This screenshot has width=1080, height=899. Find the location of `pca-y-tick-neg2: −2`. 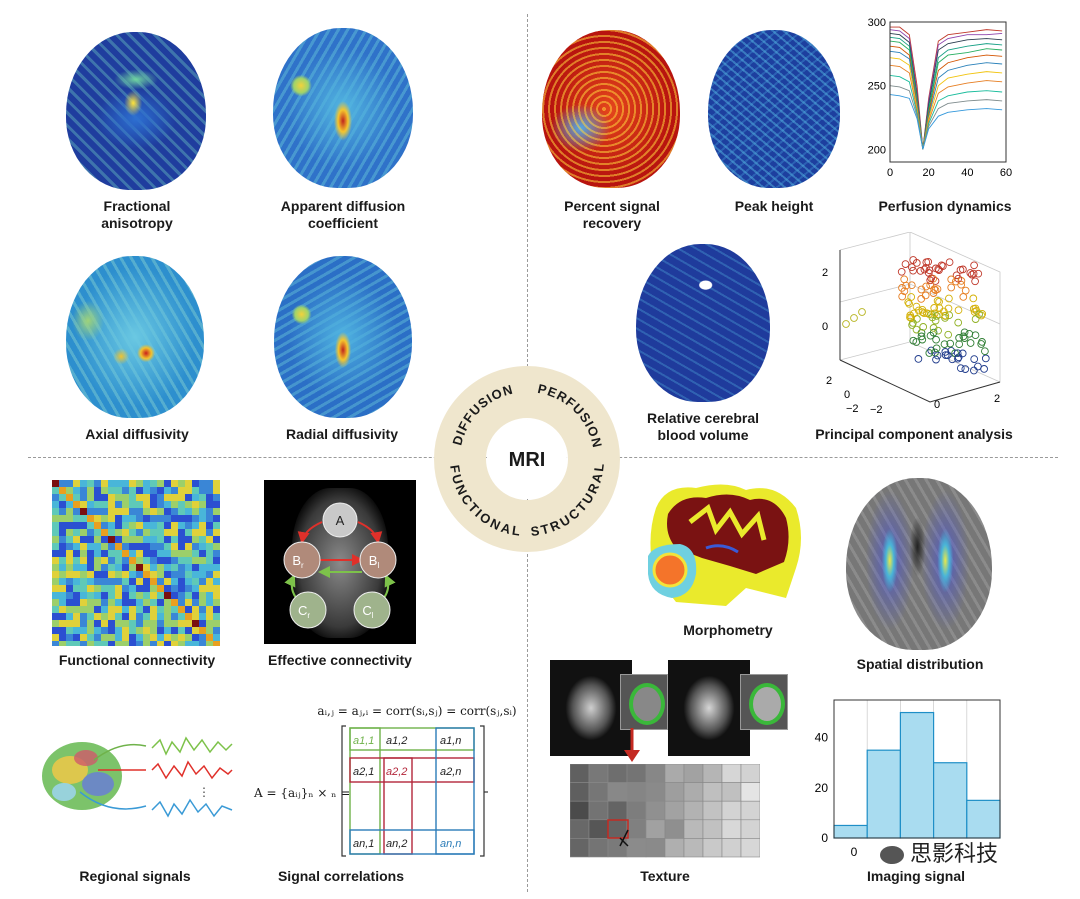

pca-y-tick-neg2: −2 is located at coordinates (852, 409).